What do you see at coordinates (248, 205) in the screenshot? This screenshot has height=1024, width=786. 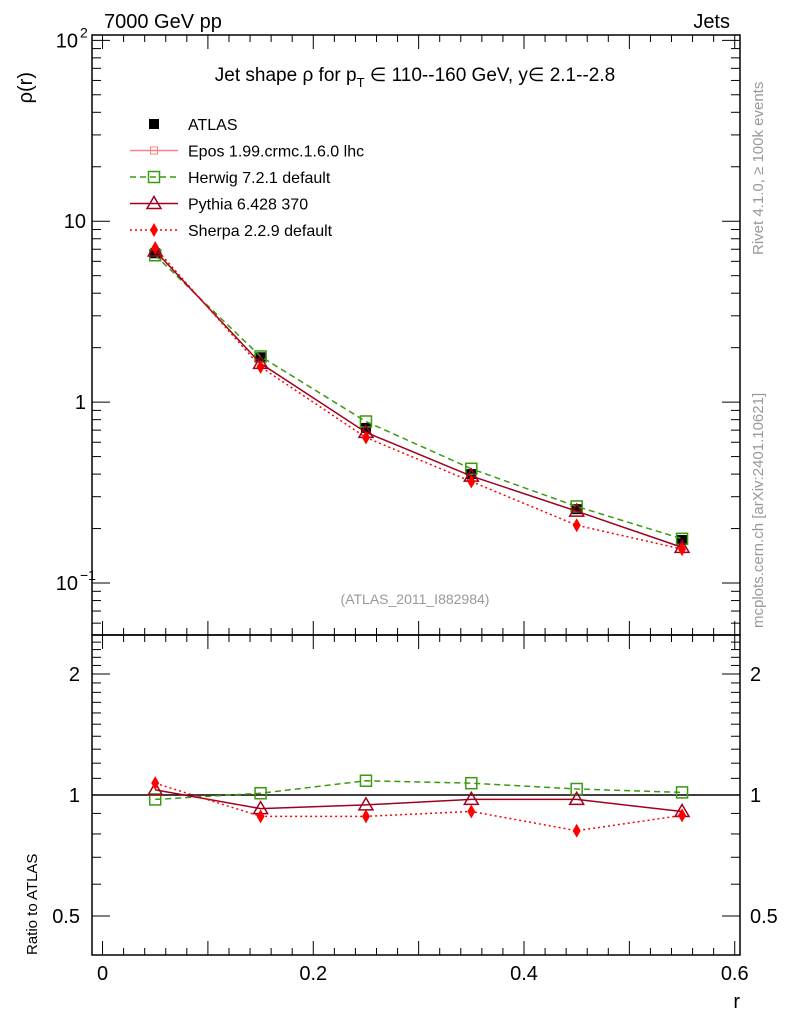 I see `legend-label-pythia: Pythia 6.428 370` at bounding box center [248, 205].